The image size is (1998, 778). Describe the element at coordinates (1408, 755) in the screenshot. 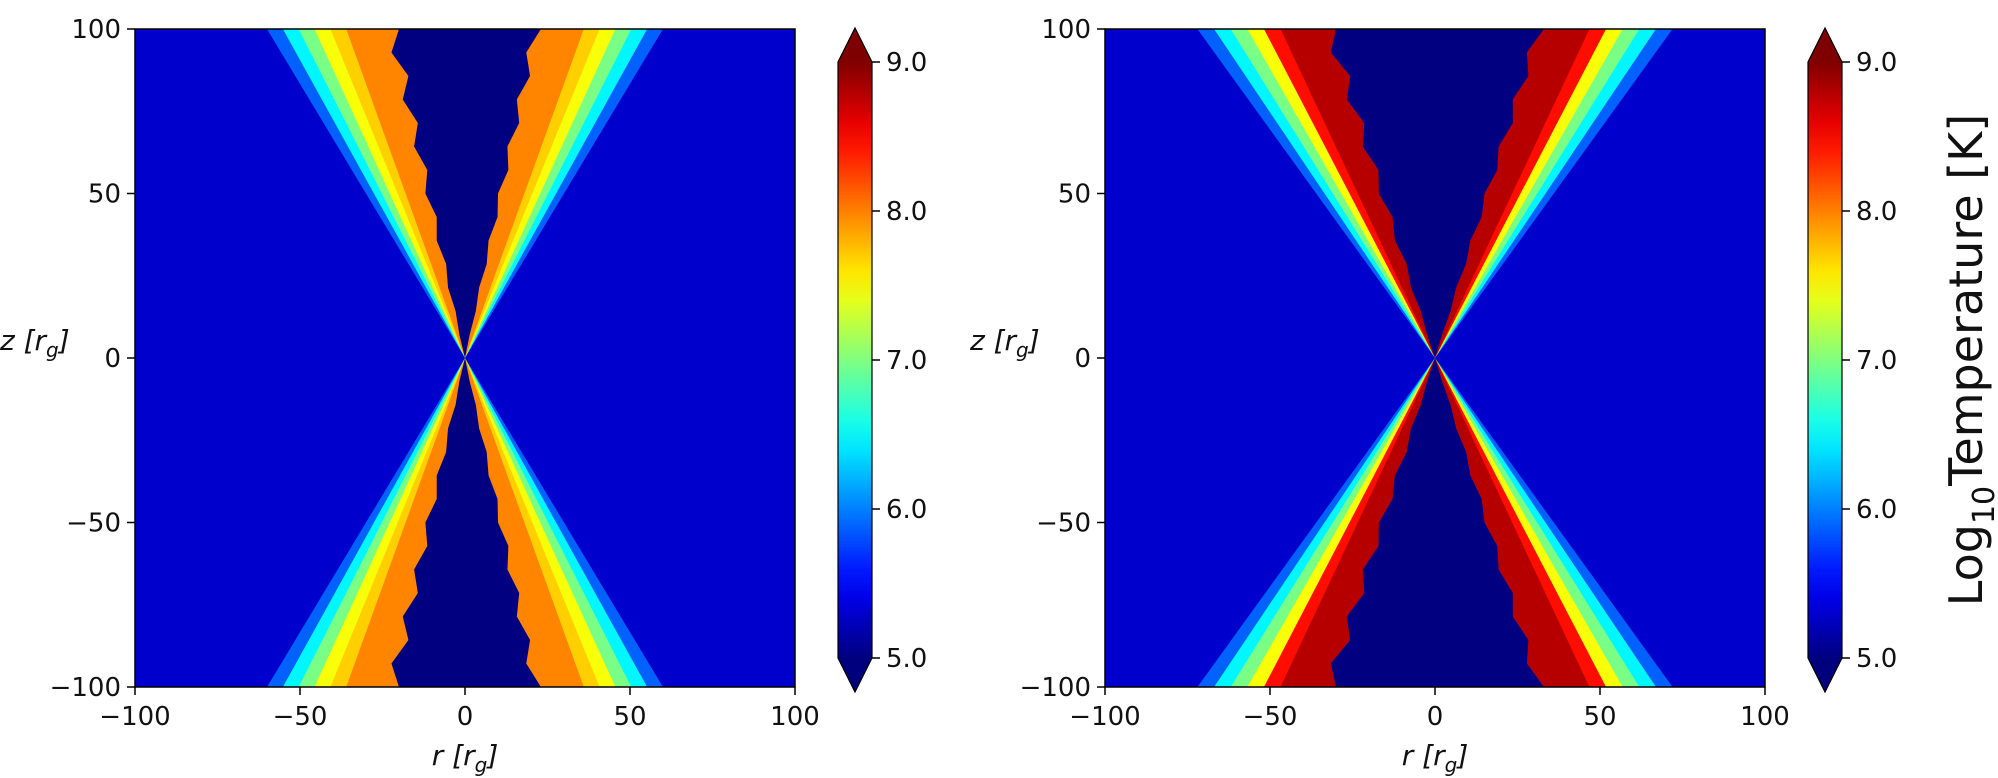

I see `x-axis-var: r` at that location.